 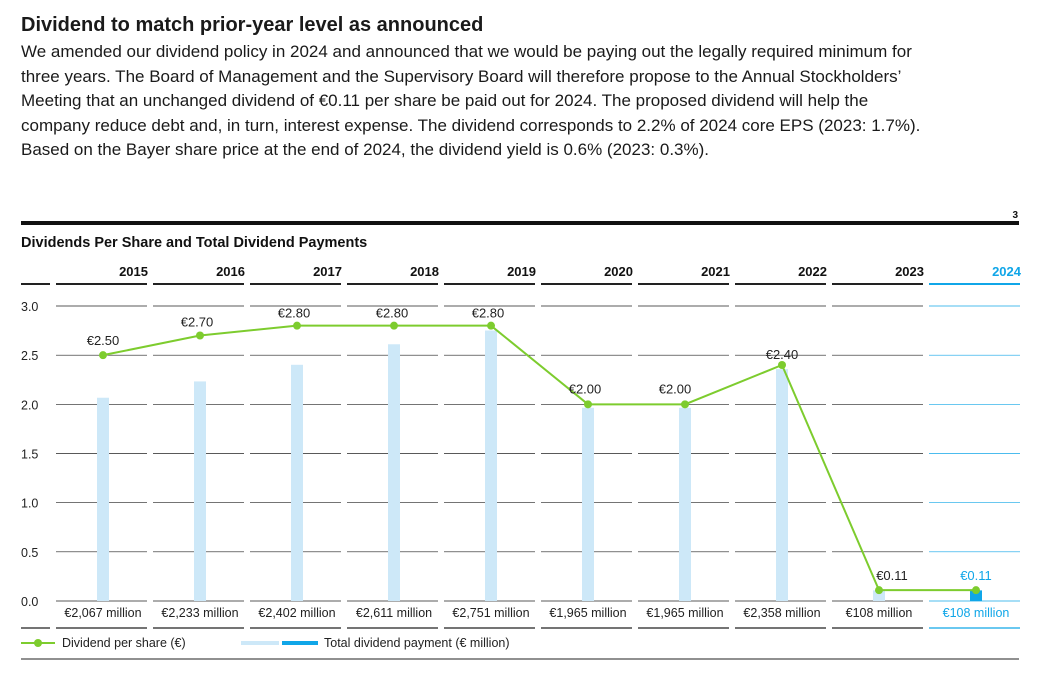 What do you see at coordinates (230, 271) in the screenshot?
I see `year-header-2016: 2016` at bounding box center [230, 271].